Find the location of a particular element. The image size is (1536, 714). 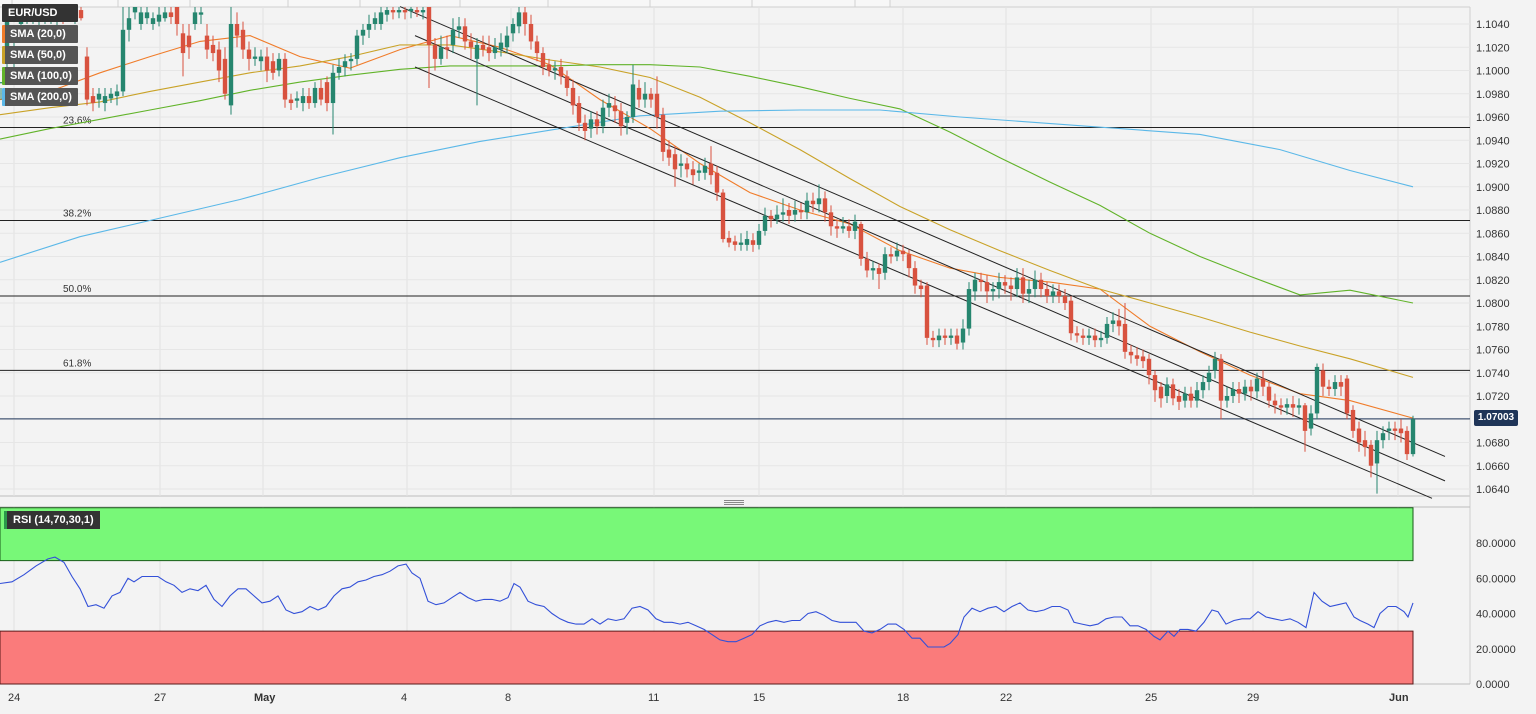

time-tick-label: 25 is located at coordinates (1151, 698).